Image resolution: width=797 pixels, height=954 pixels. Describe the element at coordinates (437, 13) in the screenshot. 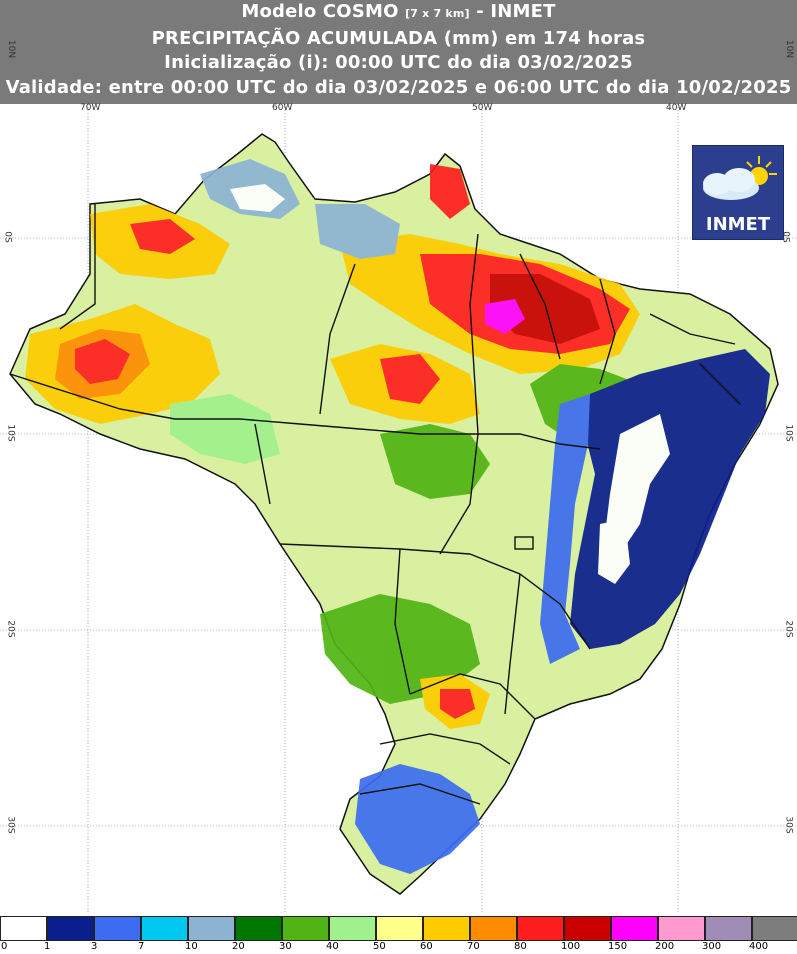

I see `model-resolution: [7 x 7 km]` at that location.